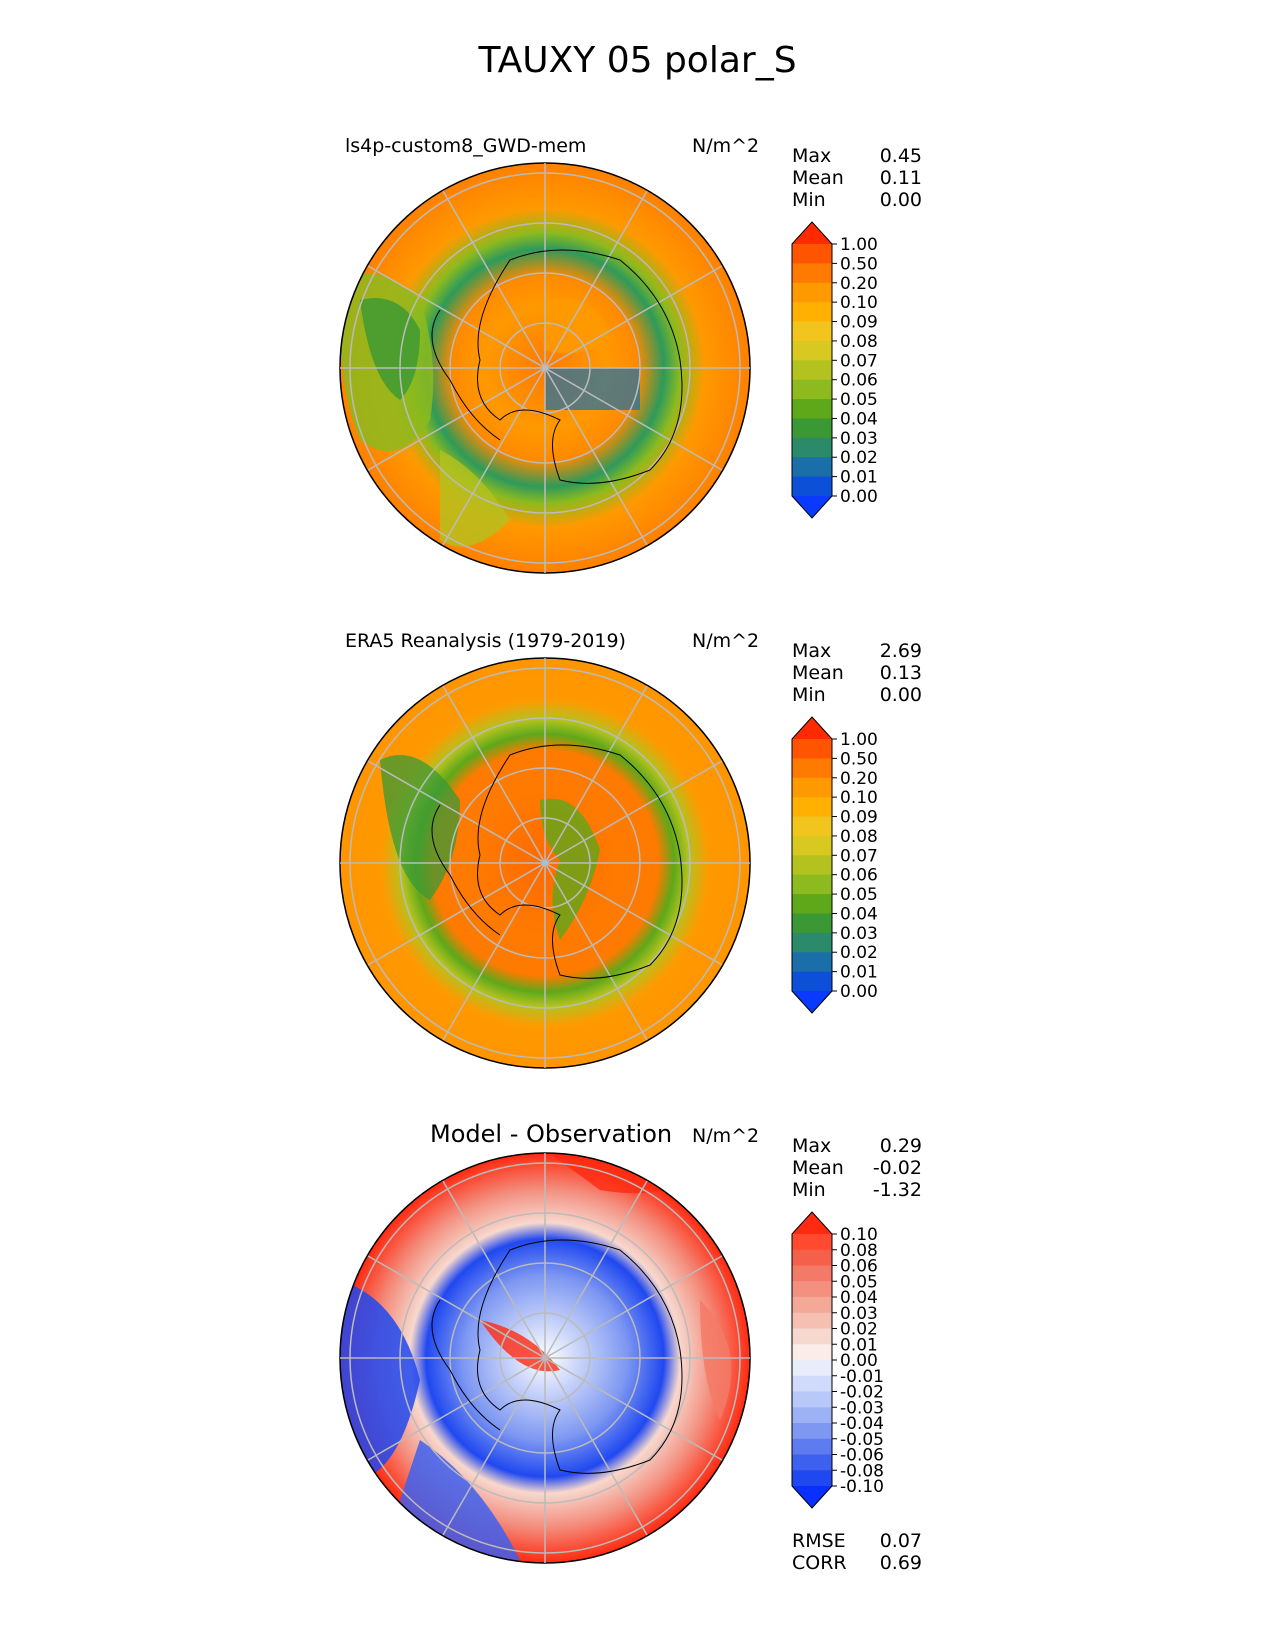 The width and height of the screenshot is (1275, 1650). I want to click on colorbar-tick-label: 1.00, so click(859, 740).